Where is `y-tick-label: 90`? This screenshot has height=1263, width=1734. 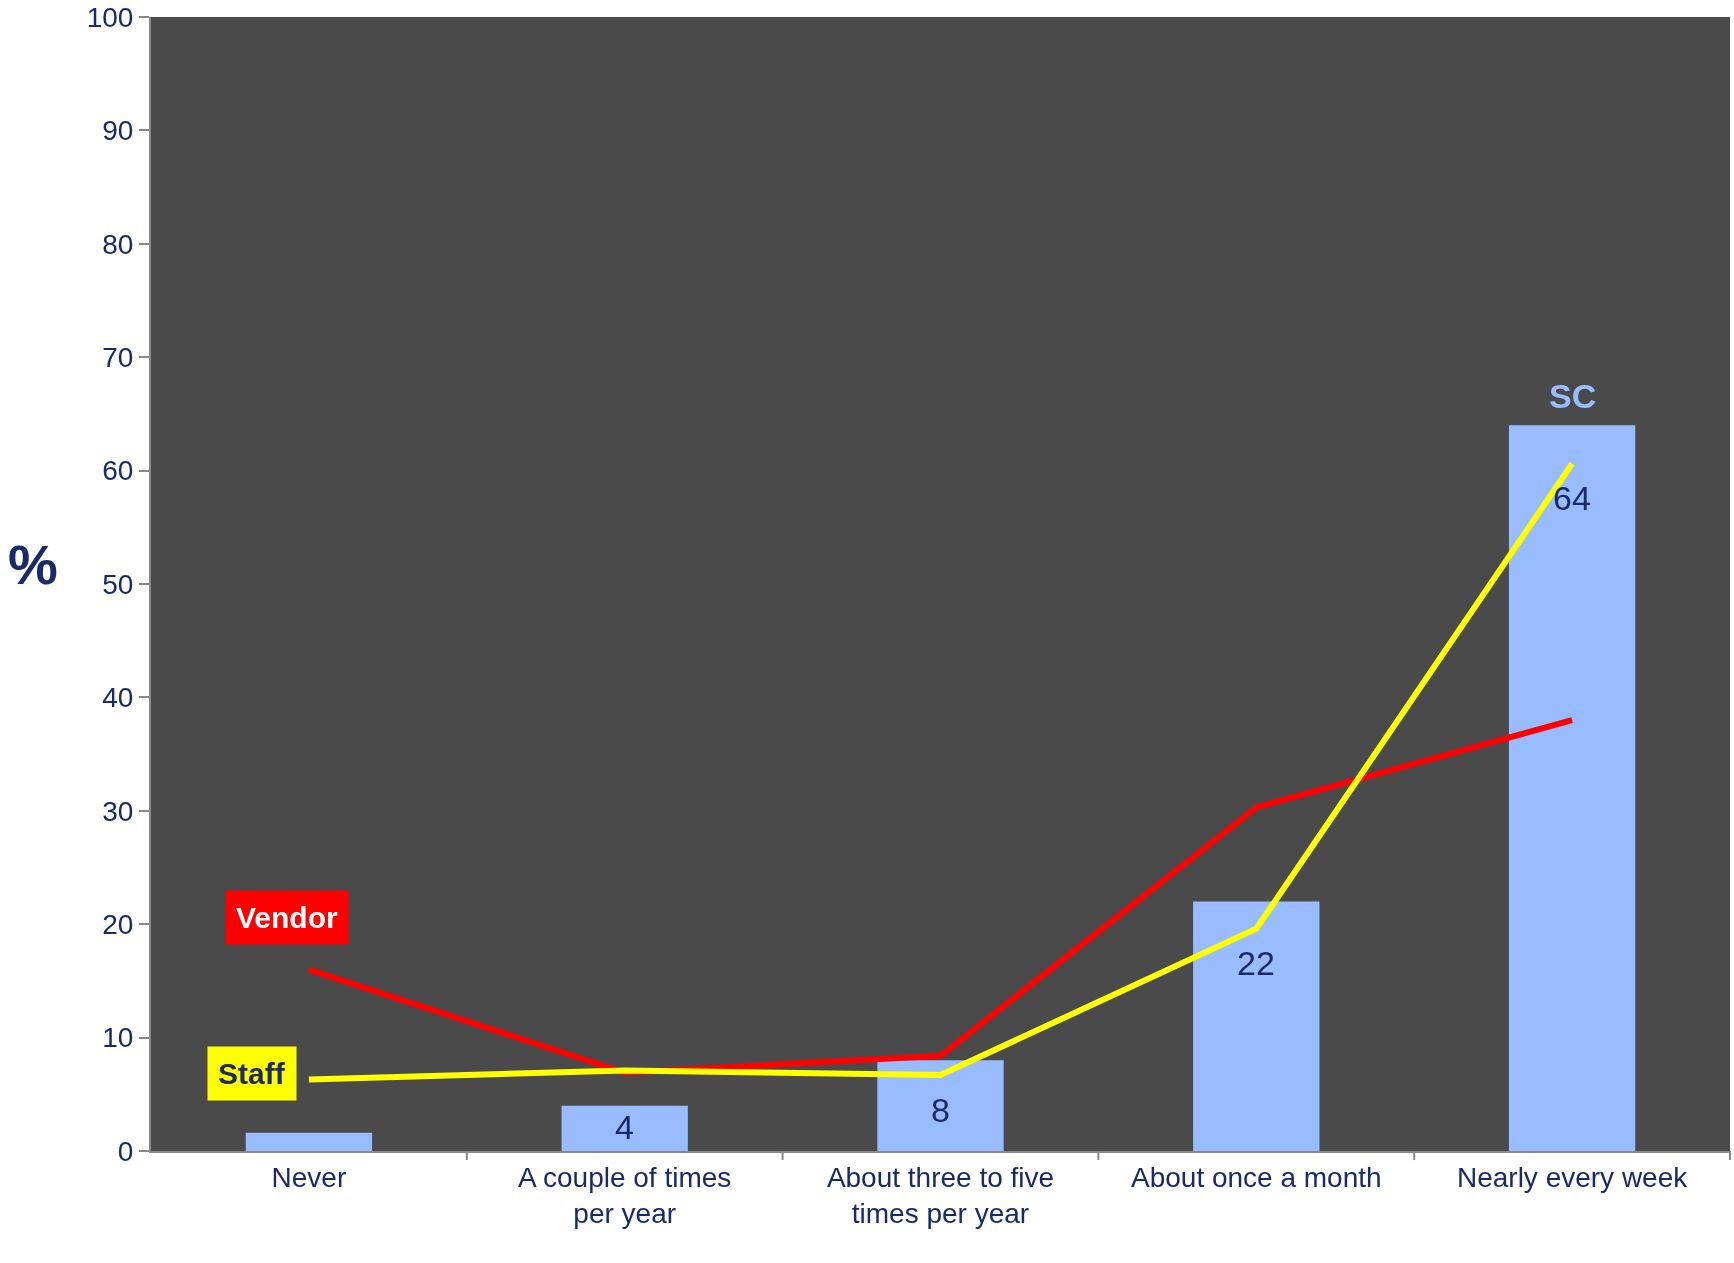 y-tick-label: 90 is located at coordinates (118, 131).